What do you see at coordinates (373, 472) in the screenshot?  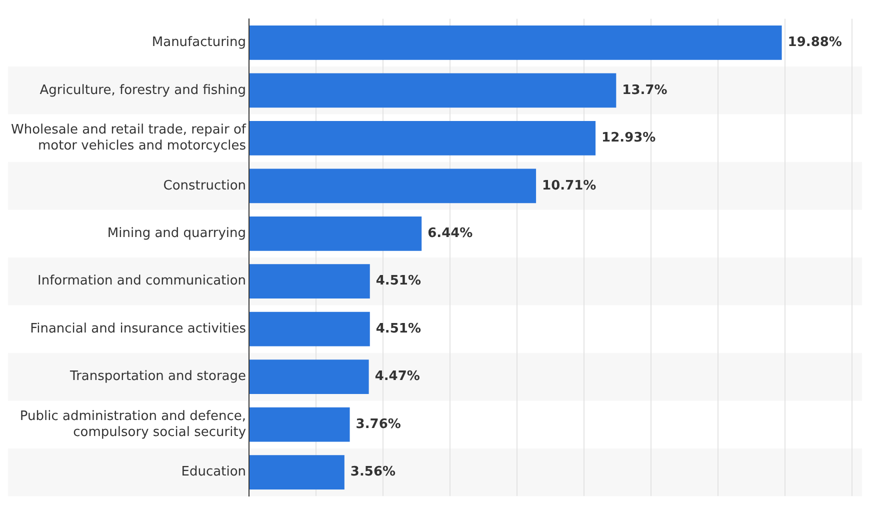 I see `data-label: 3.56%` at bounding box center [373, 472].